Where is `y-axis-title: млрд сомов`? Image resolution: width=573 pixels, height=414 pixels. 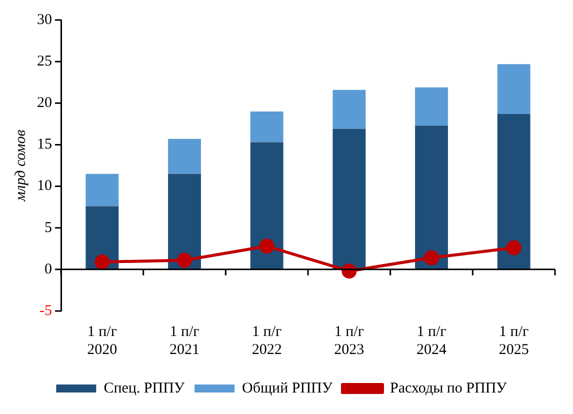
y-axis-title: млрд сомов is located at coordinates (20, 165).